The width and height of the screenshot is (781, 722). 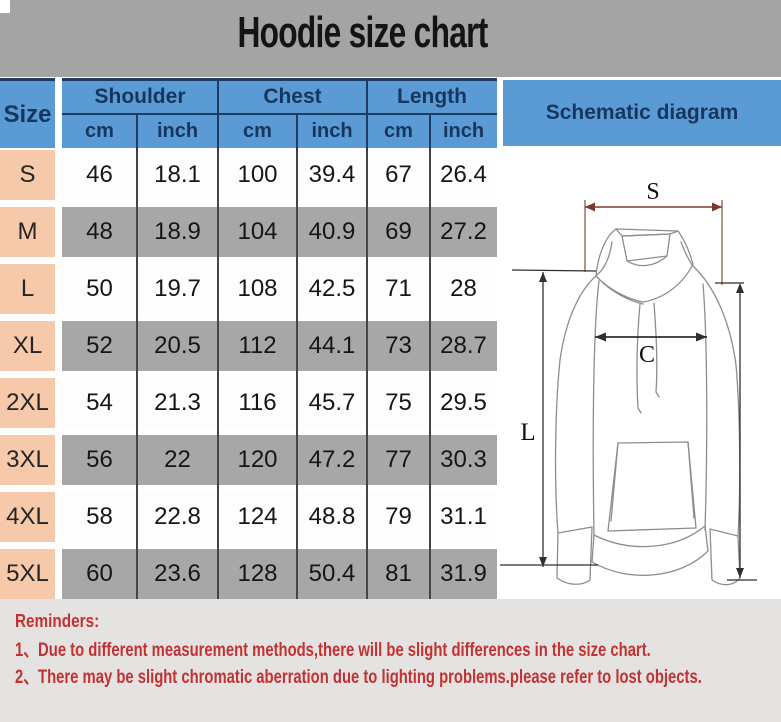 I want to click on header-sub-chest-cm: cm, so click(x=257, y=130).